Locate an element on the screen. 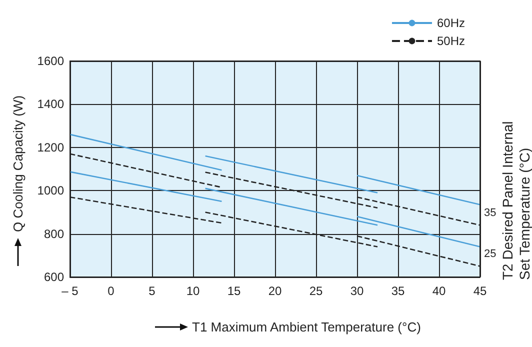 The height and width of the screenshot is (347, 532). x-axis-title: T1 Maximum Ambient Temperature (°C) is located at coordinates (306, 327).